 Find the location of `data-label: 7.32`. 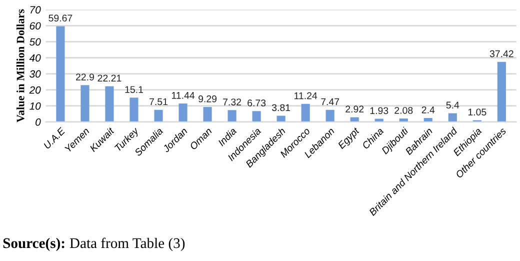

data-label: 7.32 is located at coordinates (232, 102).